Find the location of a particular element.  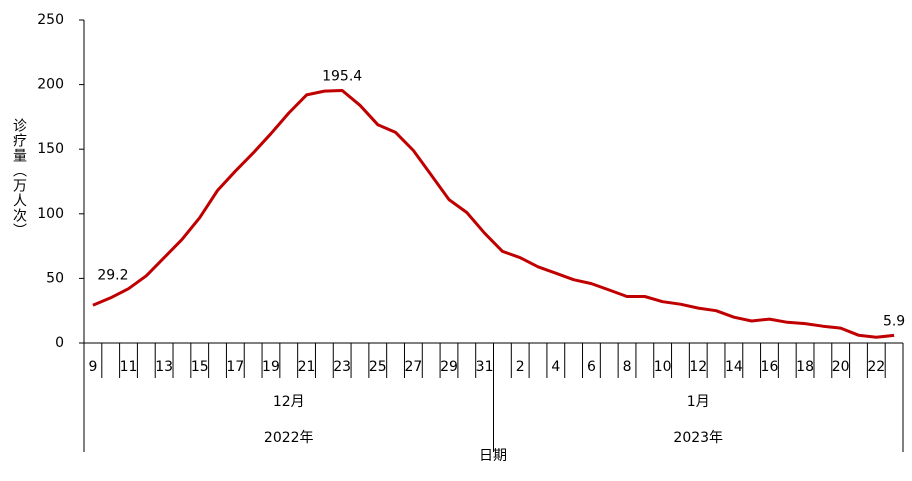

x-tick-label: 25 is located at coordinates (378, 367).